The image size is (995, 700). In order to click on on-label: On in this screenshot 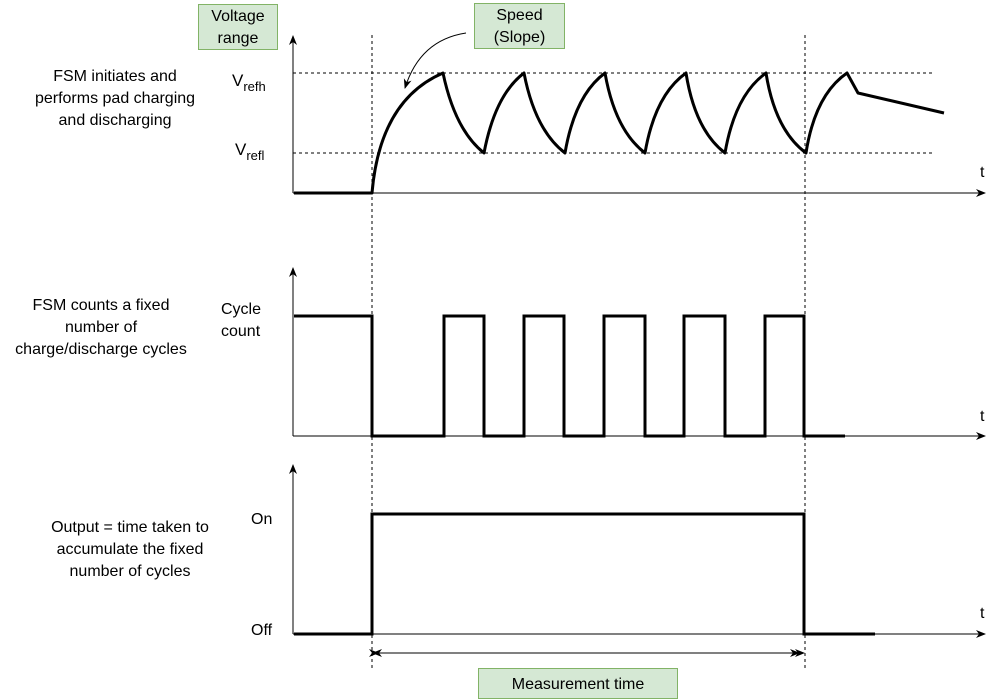, I will do `click(262, 519)`.